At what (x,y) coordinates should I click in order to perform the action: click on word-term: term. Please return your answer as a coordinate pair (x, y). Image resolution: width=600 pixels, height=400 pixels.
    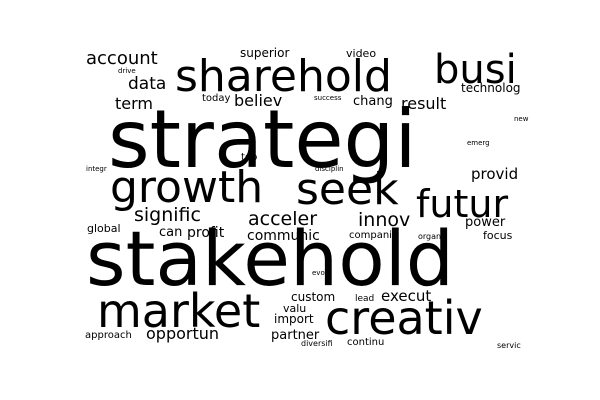
    Looking at the image, I should click on (134, 103).